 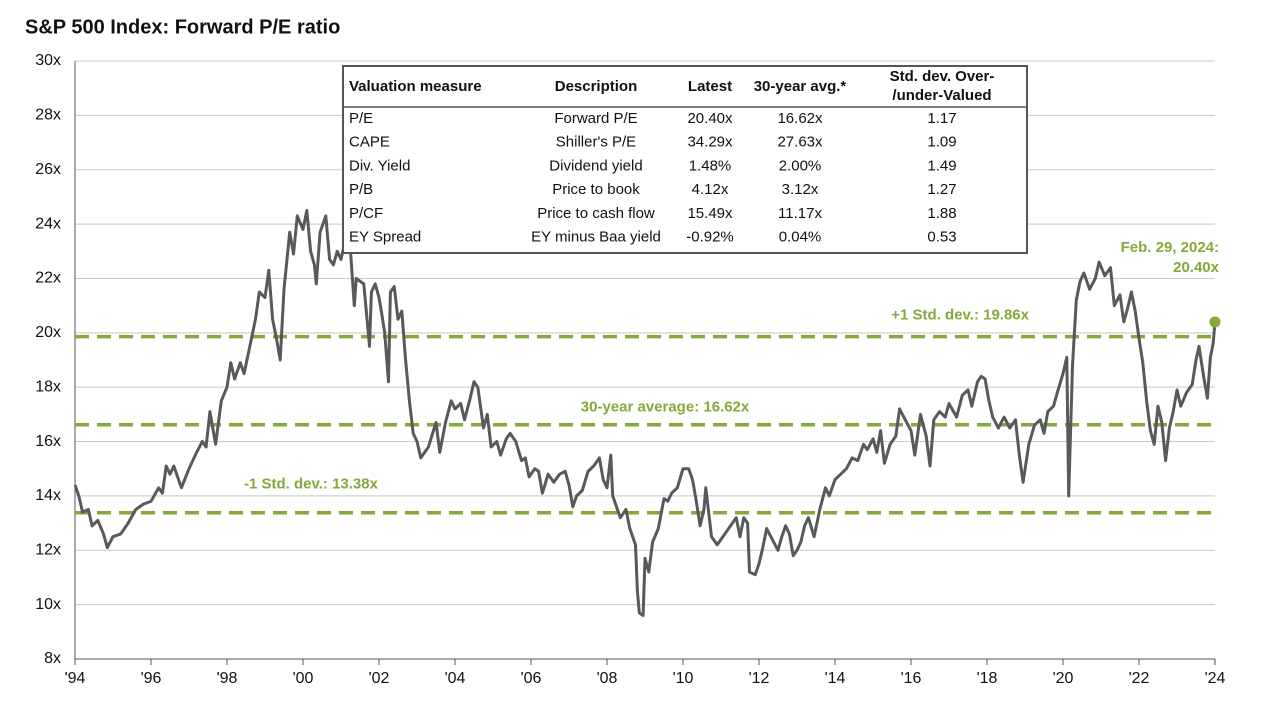 What do you see at coordinates (941, 165) in the screenshot?
I see `table-cell: 1.49` at bounding box center [941, 165].